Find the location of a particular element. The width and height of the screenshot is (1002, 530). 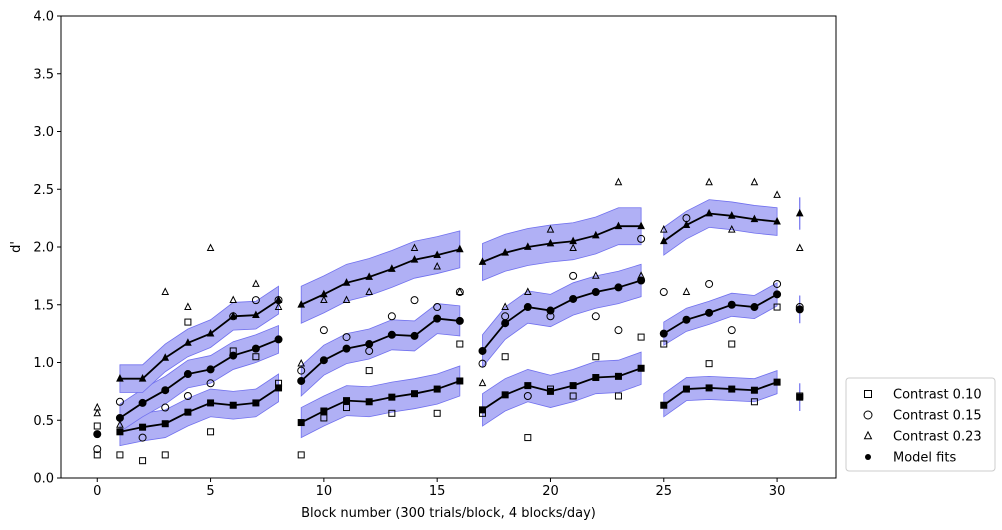

y-tick-label: 2.5 is located at coordinates (43, 190).